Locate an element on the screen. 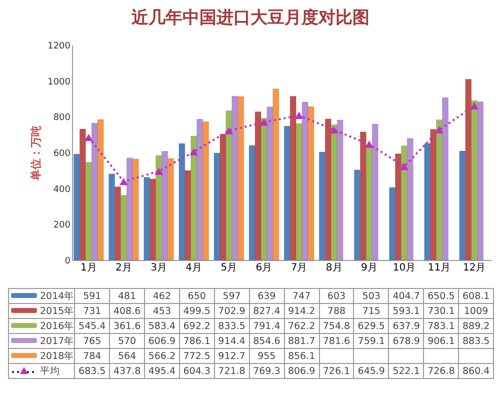 Image resolution: width=501 pixels, height=399 pixels. data-label: 772.5 is located at coordinates (196, 356).